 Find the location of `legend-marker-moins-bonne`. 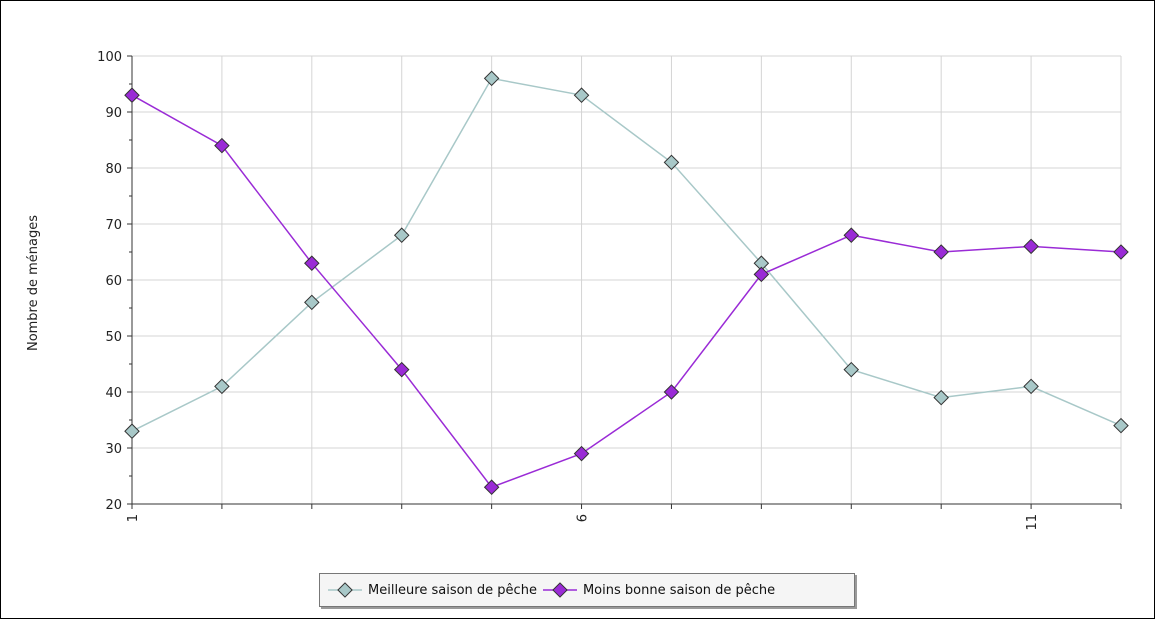

legend-marker-moins-bonne is located at coordinates (559, 590).